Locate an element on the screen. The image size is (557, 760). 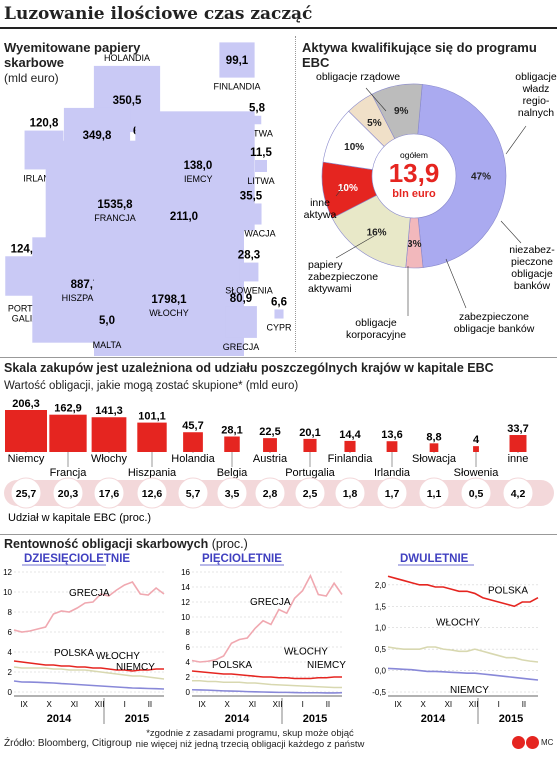
share-value: 3,5 is located at coordinates (232, 494).